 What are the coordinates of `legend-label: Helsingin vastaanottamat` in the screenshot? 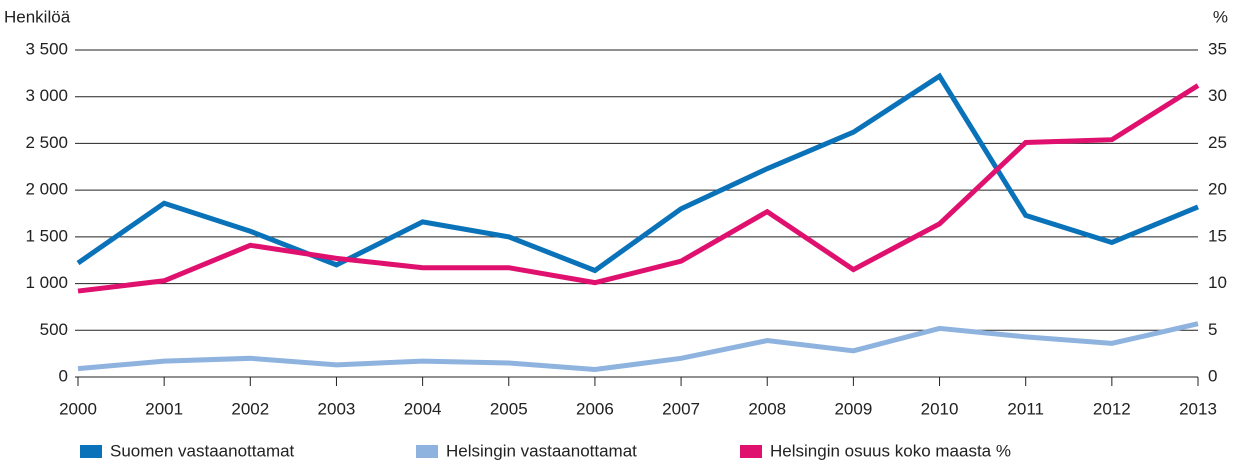 It's located at (541, 450).